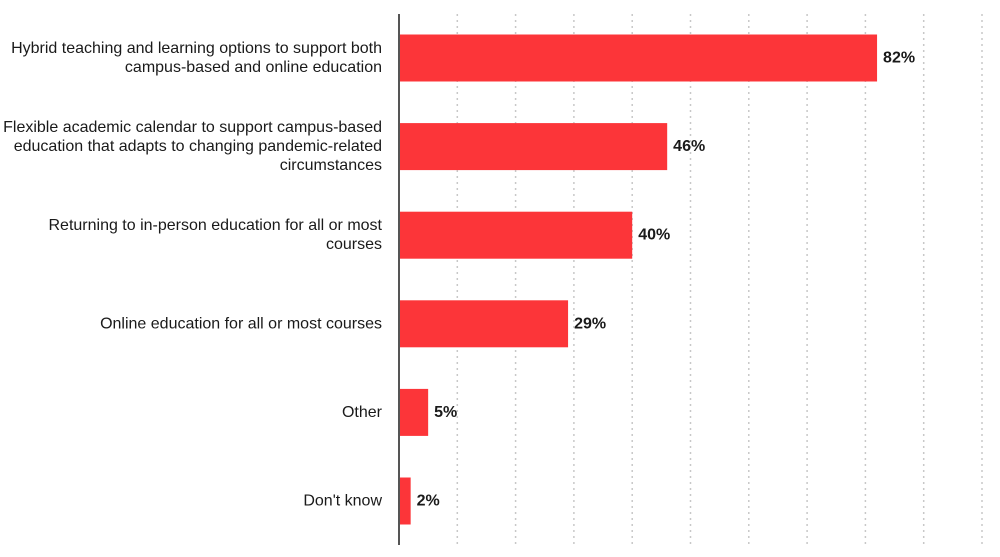 The width and height of the screenshot is (1000, 557). What do you see at coordinates (899, 58) in the screenshot?
I see `data-label: 82%` at bounding box center [899, 58].